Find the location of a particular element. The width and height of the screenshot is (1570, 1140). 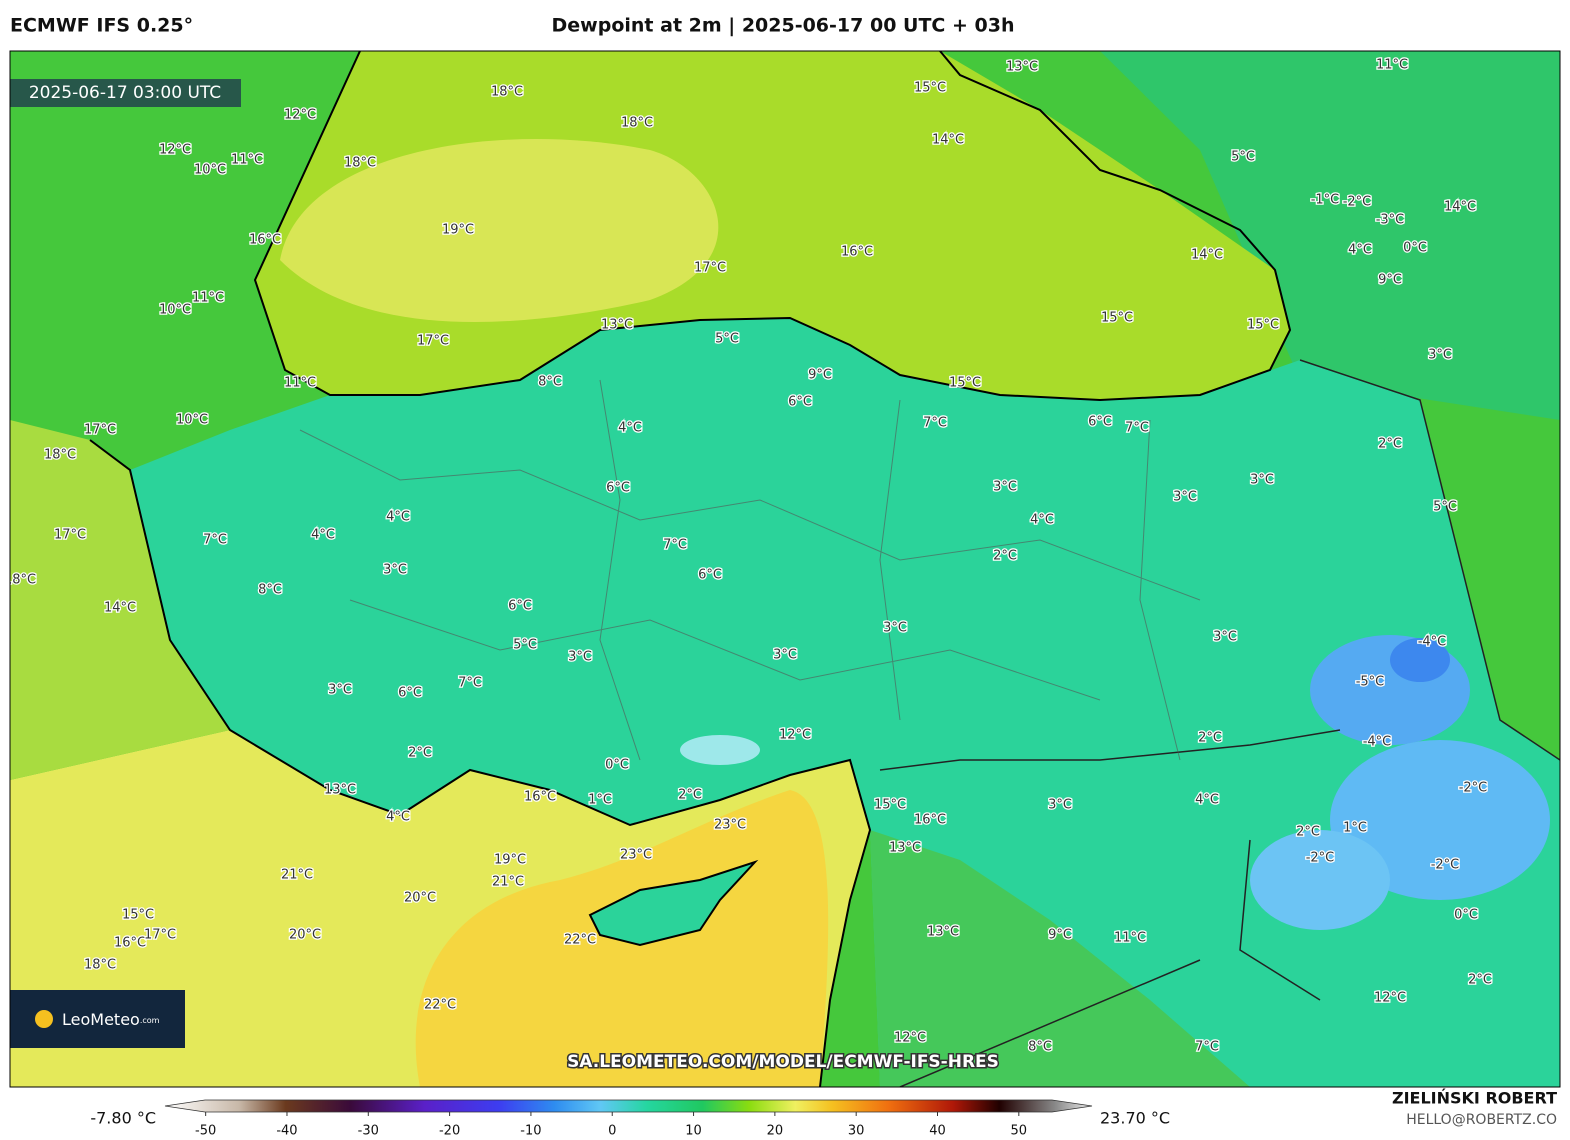

cold-area is located at coordinates (1320, 880).